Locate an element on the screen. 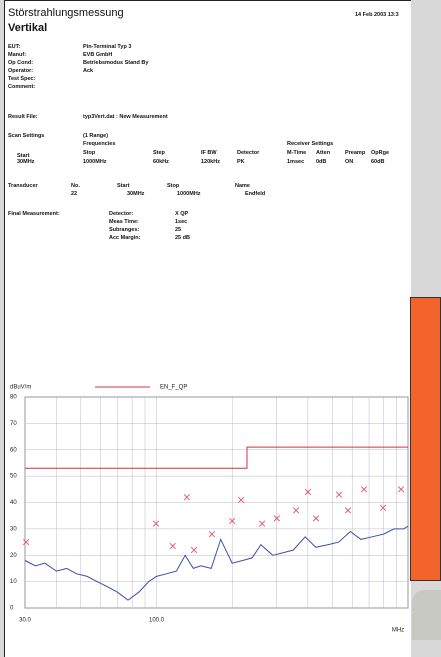 This screenshot has width=441, height=657. column-header: No. is located at coordinates (75, 186).